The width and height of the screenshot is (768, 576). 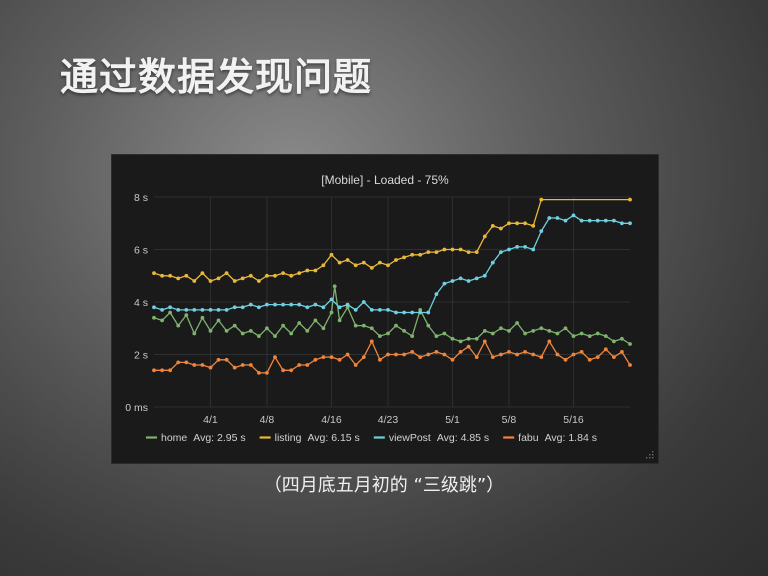 I want to click on legend-item-viewpost: viewPost Avg: 4.85 s, so click(x=431, y=438).